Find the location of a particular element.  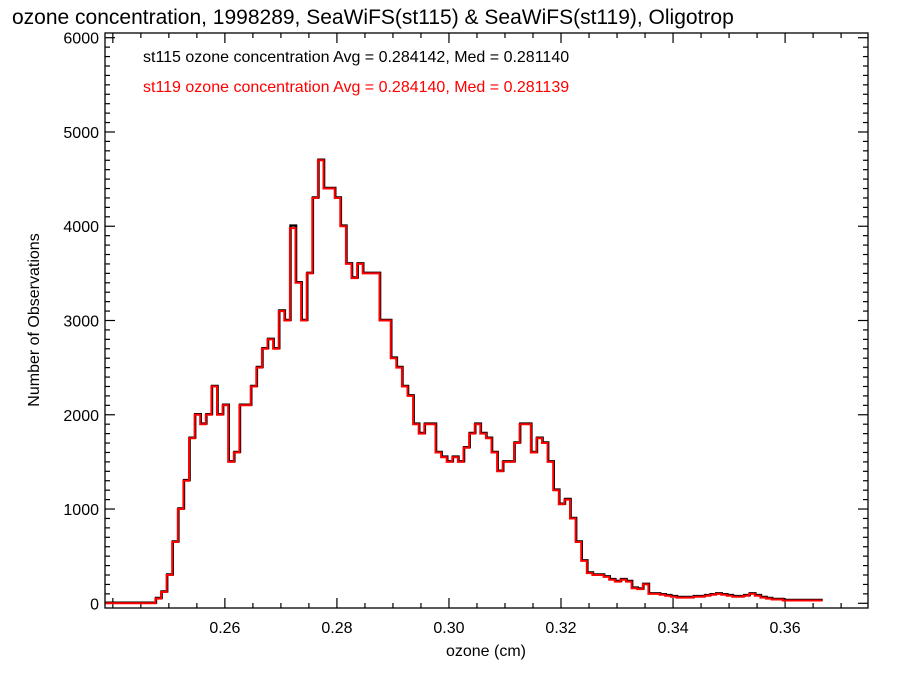

y-tick-label: 1000 is located at coordinates (81, 510).